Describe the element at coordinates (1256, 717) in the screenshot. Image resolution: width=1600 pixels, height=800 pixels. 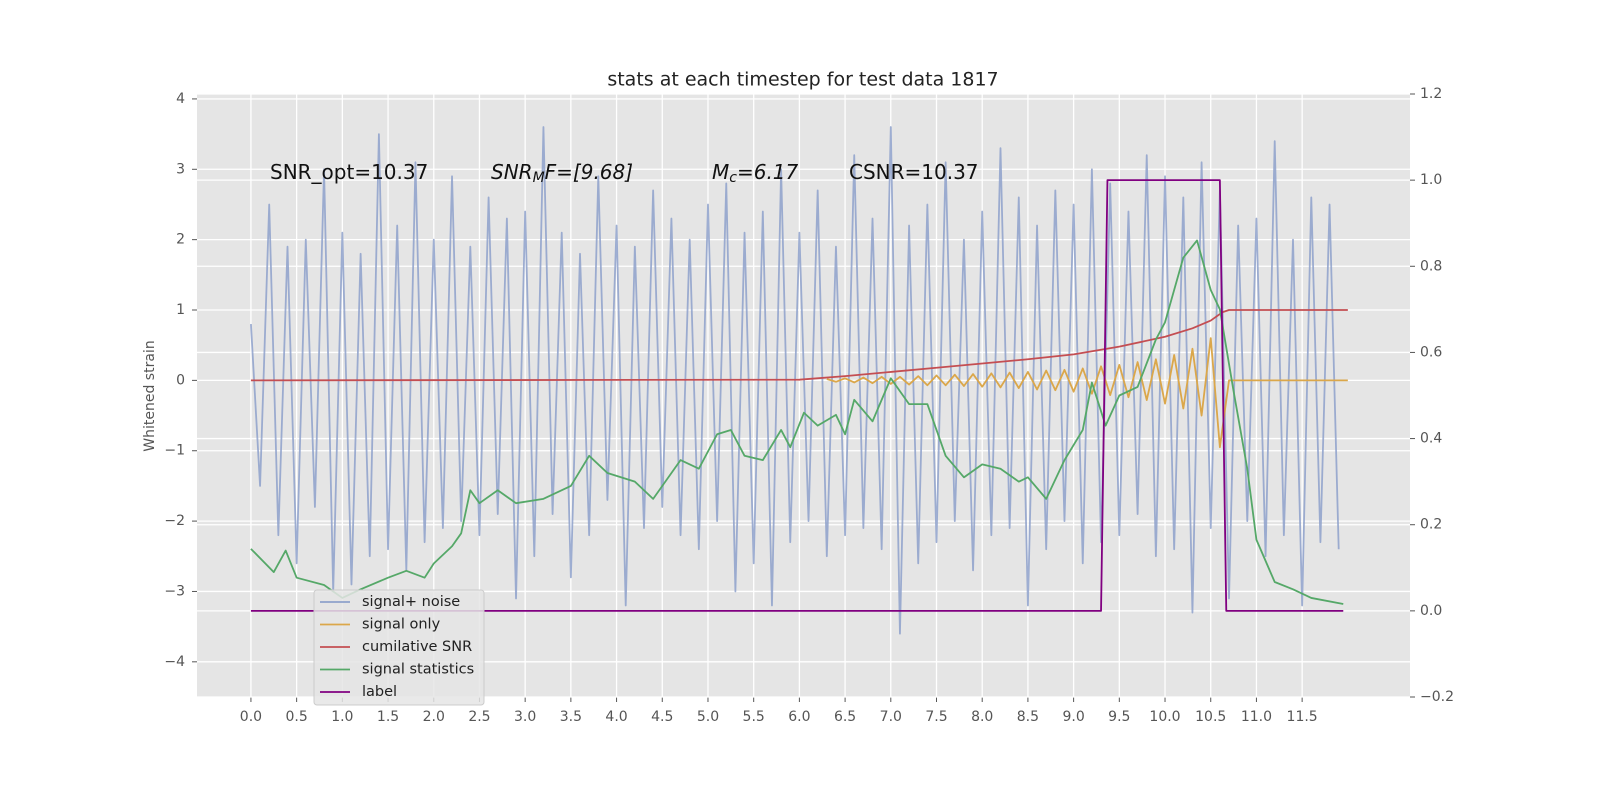
I see `x-tick-label: 11.0` at that location.